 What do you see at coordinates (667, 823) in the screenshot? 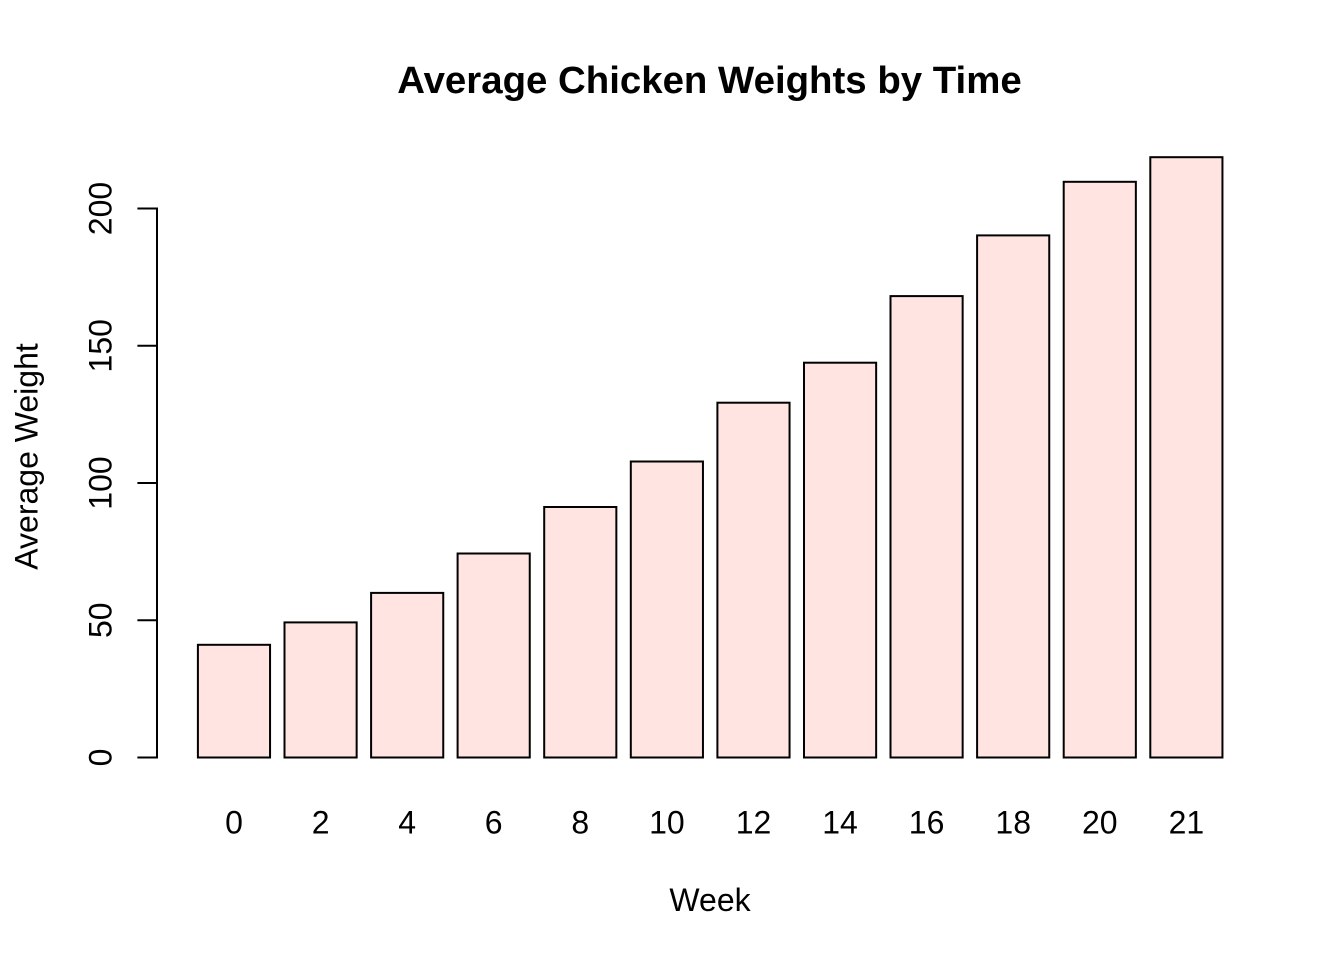
I see `svg-text: 10` at bounding box center [667, 823].